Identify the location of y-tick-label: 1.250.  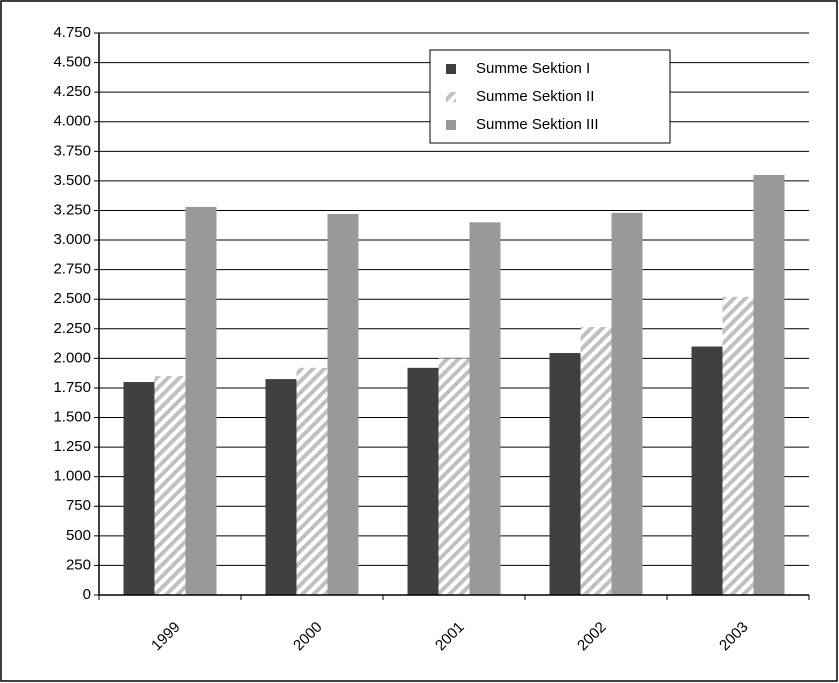
(72, 446).